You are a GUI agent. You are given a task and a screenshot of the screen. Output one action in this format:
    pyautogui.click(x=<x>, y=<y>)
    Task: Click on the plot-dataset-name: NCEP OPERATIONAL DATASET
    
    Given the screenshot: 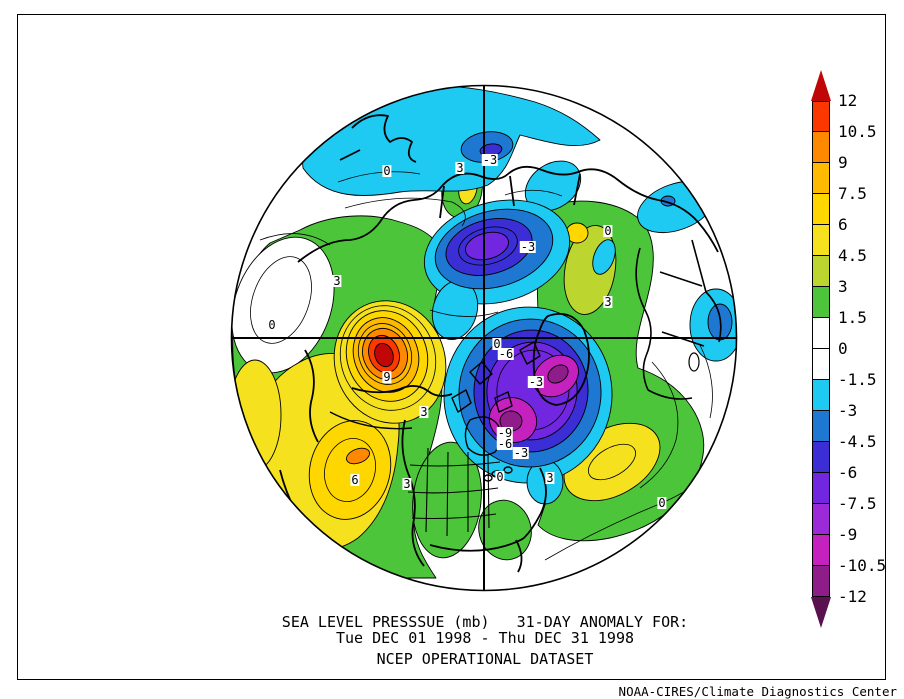 What is the action you would take?
    pyautogui.click(x=485, y=659)
    